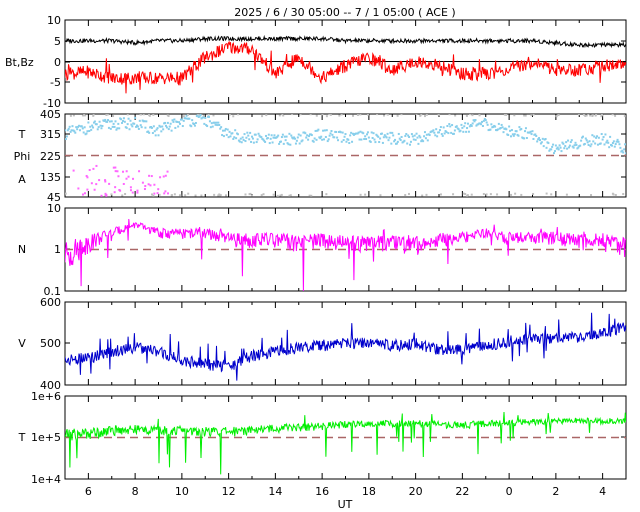 This screenshot has width=640, height=512. I want to click on y-tick-label: 225, so click(50, 156).